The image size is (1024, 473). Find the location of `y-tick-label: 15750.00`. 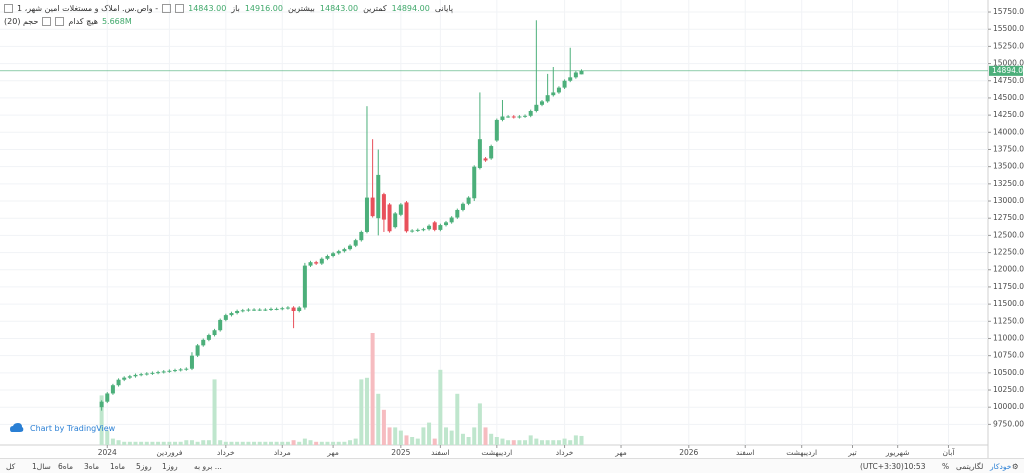

y-tick-label: 15750.00 is located at coordinates (1008, 11).